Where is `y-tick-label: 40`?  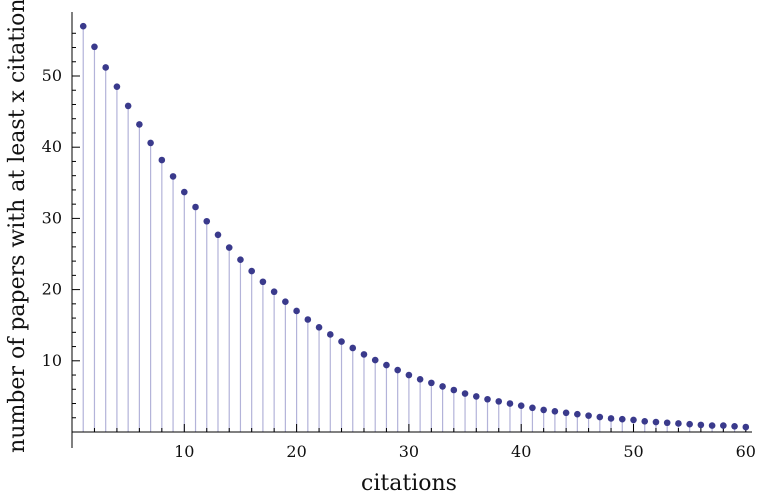 y-tick-label: 40 is located at coordinates (52, 146).